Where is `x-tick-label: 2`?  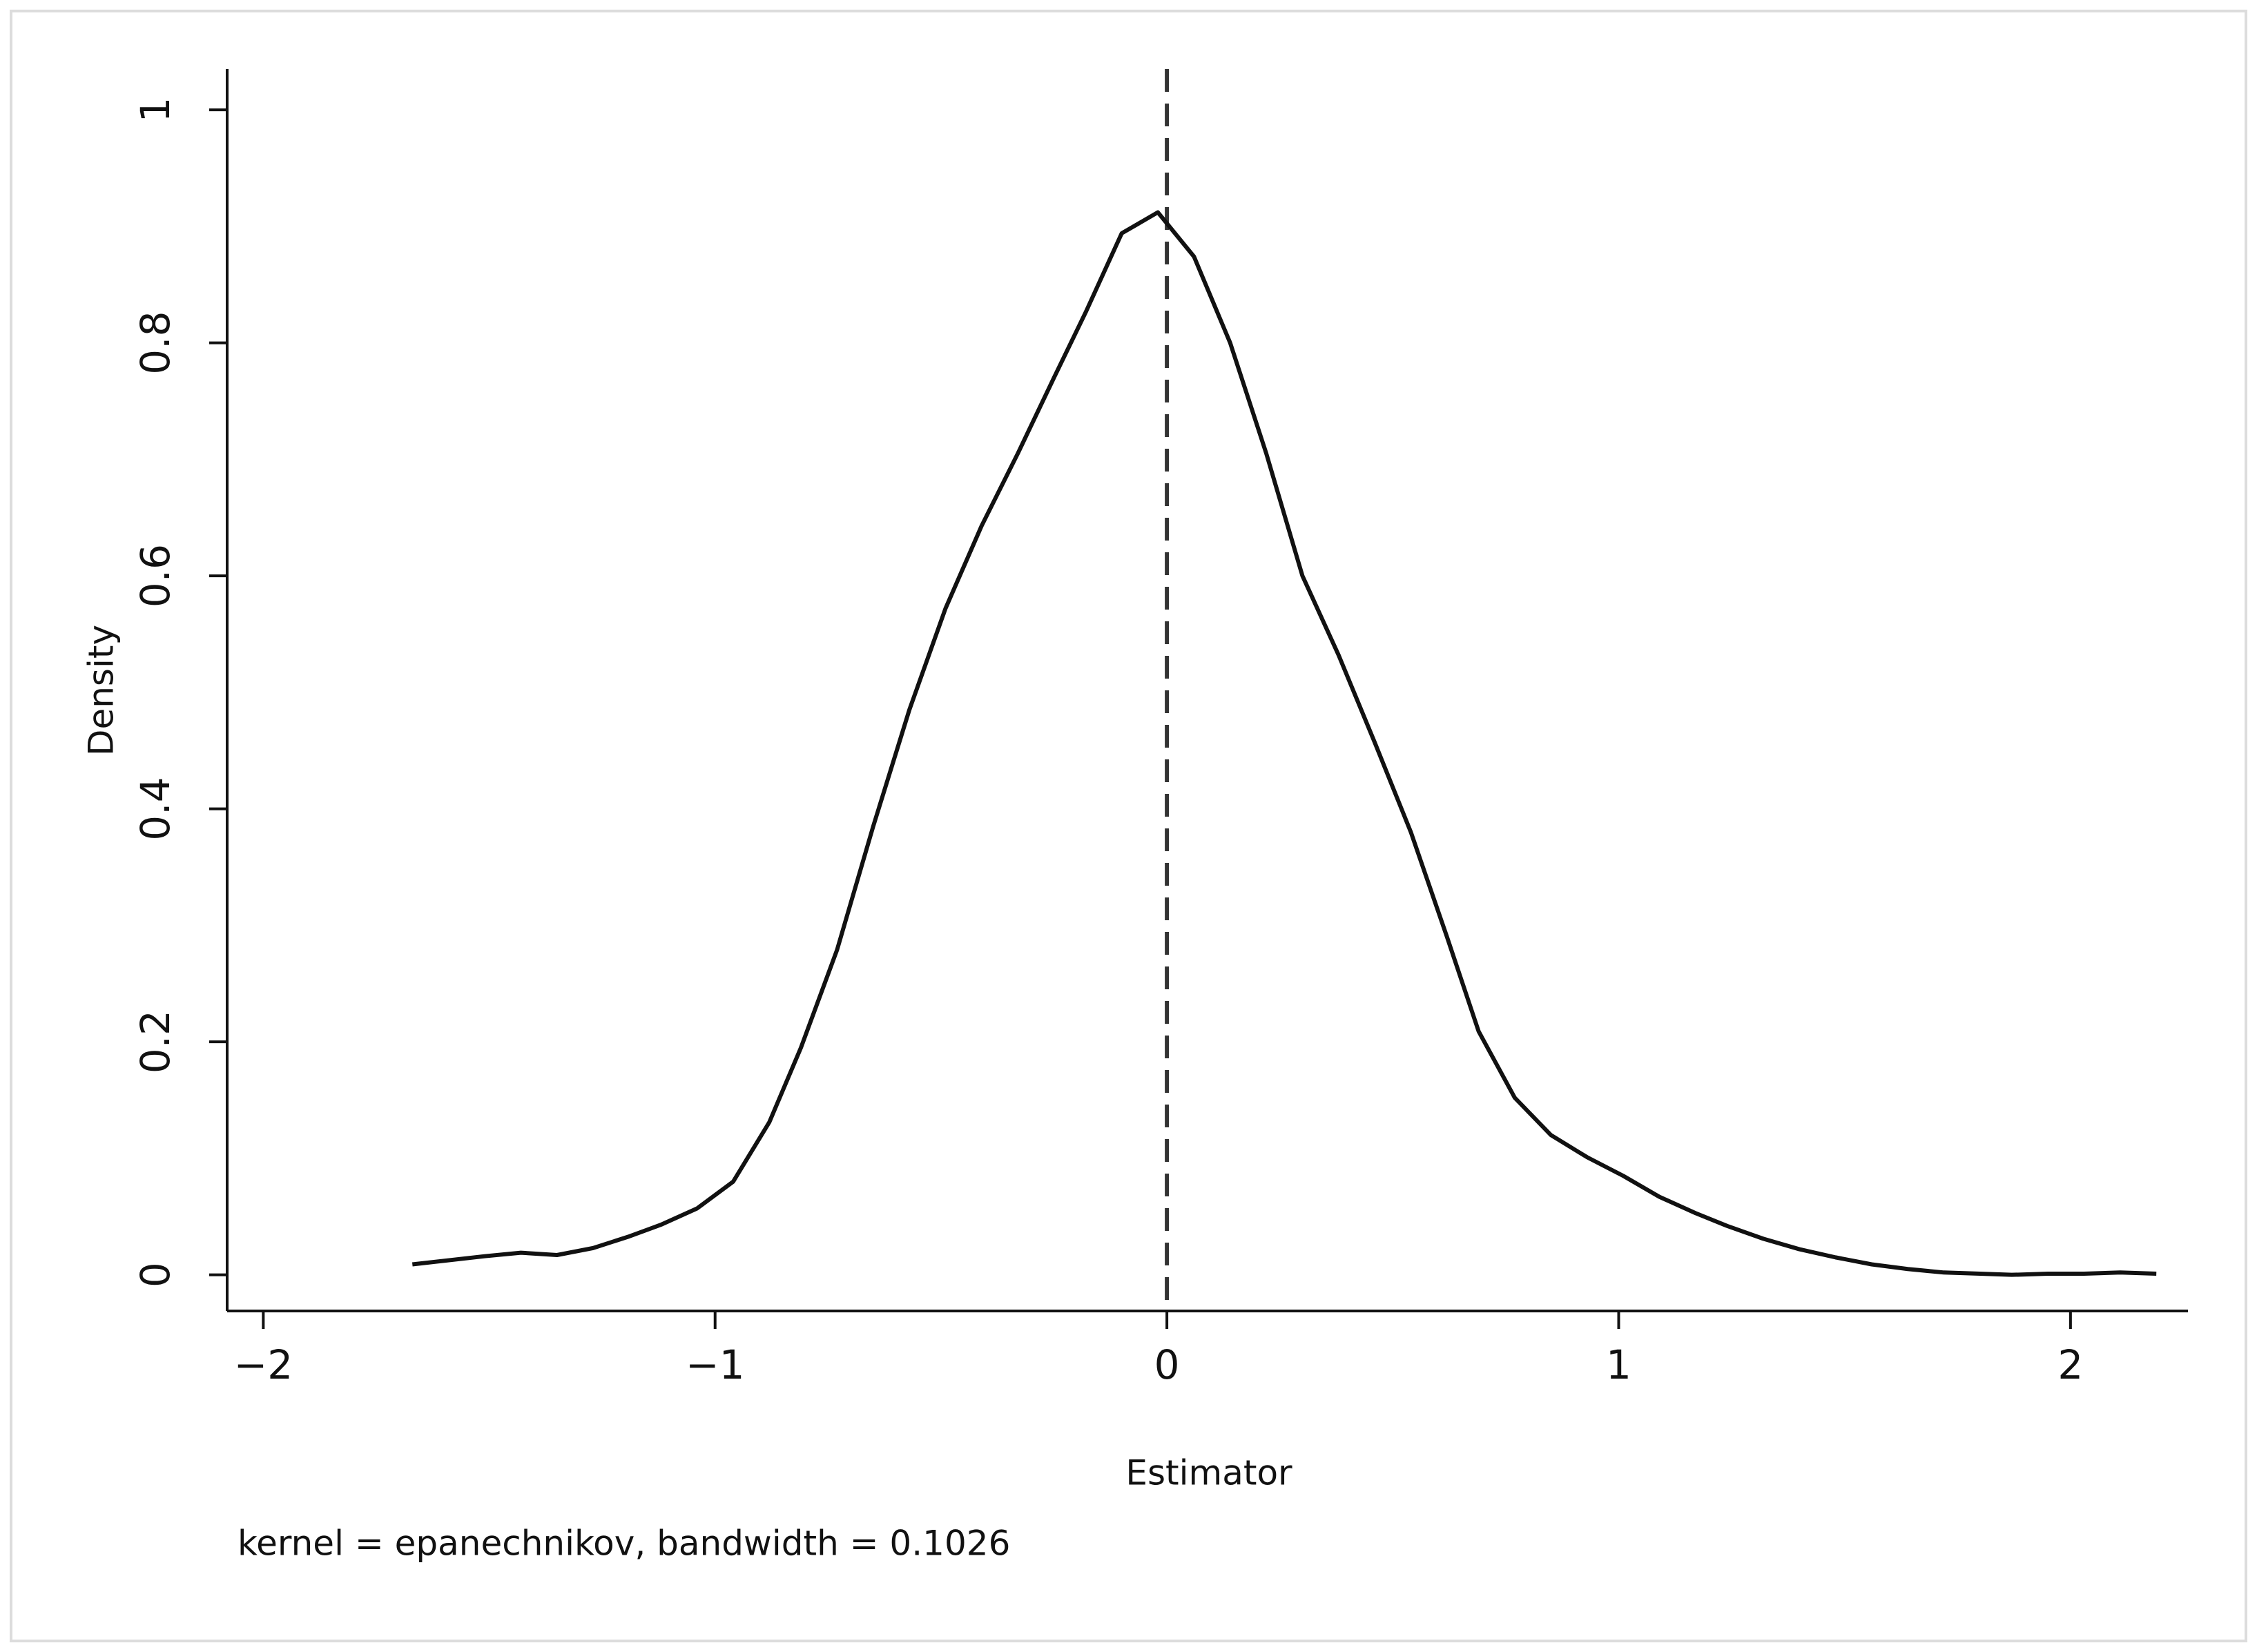
x-tick-label: 2 is located at coordinates (2070, 1364).